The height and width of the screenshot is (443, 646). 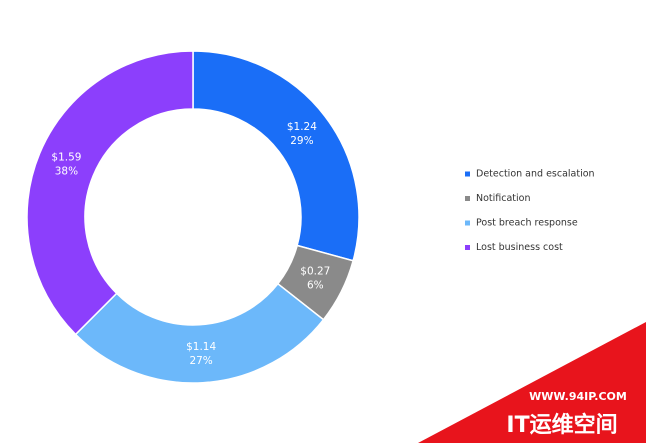 What do you see at coordinates (66, 158) in the screenshot?
I see `slice-value-label: $1.59` at bounding box center [66, 158].